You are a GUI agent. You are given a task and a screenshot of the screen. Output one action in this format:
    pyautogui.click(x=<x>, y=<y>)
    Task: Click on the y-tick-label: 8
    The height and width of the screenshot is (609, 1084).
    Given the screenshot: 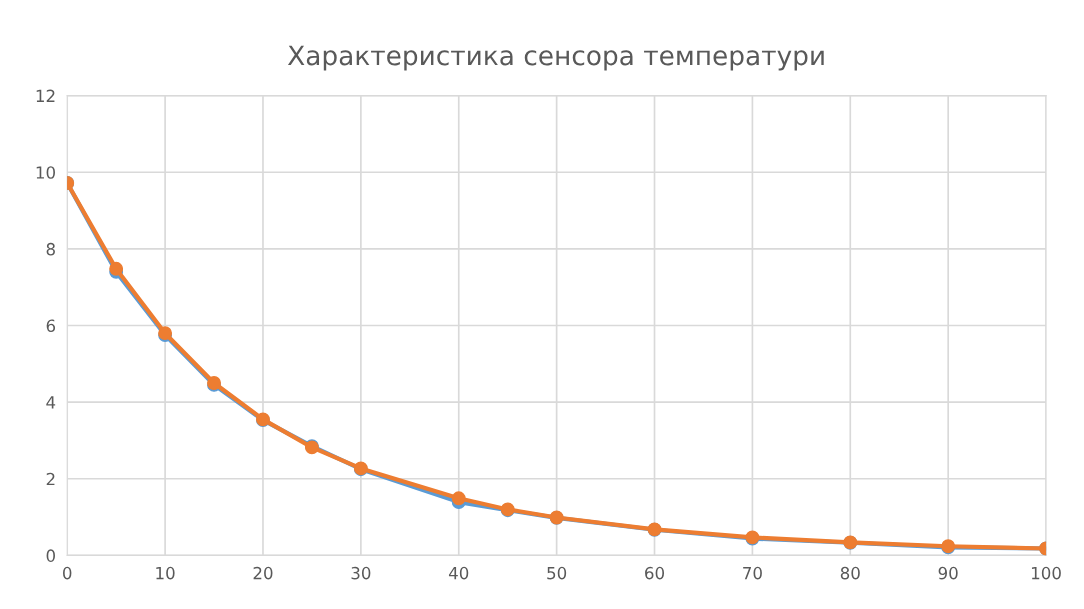 What is the action you would take?
    pyautogui.click(x=50, y=249)
    